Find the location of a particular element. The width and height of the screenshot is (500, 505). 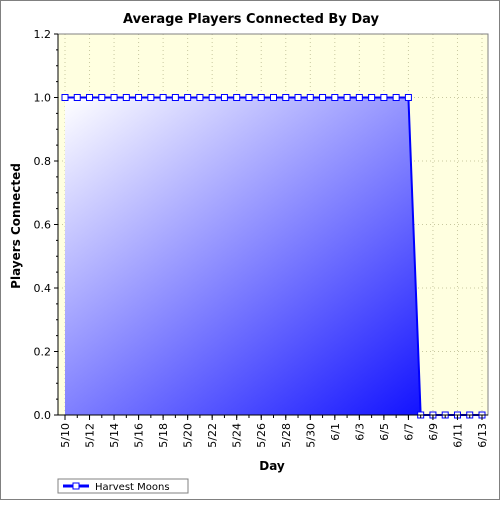

x-tick-label: 6/3 is located at coordinates (359, 432).